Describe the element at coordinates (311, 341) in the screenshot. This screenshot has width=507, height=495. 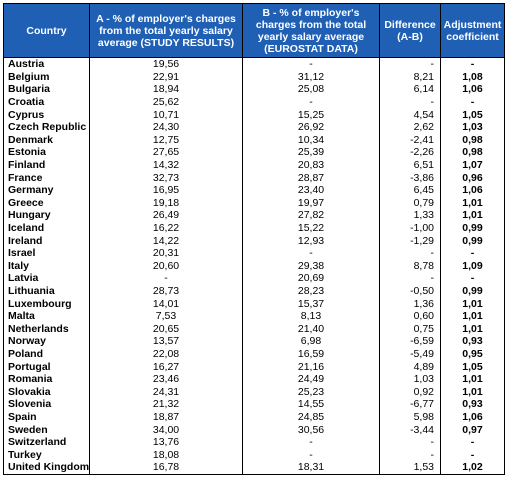
I see `cell-eurostat-data: 6,98` at that location.